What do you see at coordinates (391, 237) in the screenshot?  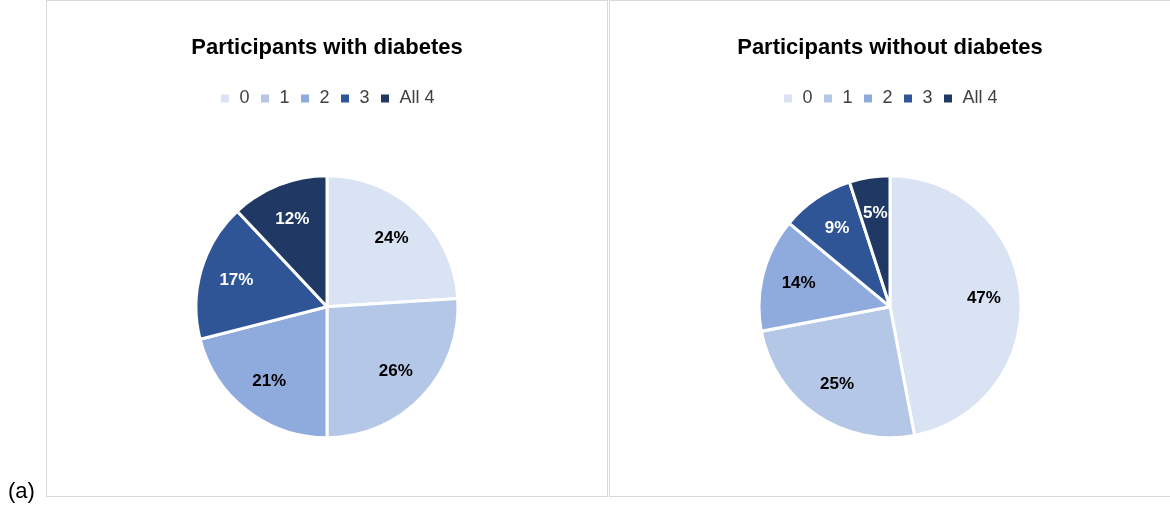 I see `data-label: 24%` at bounding box center [391, 237].